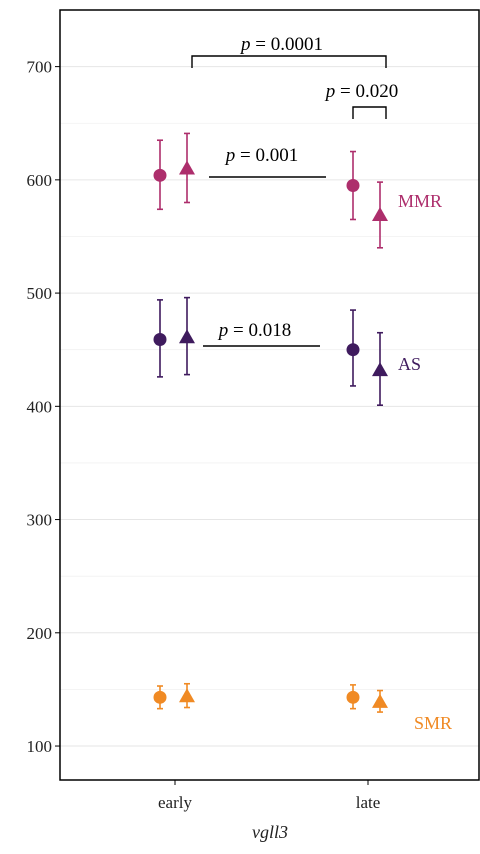 The image size is (480, 854). What do you see at coordinates (420, 201) in the screenshot?
I see `series-label-mmr: MMR` at bounding box center [420, 201].